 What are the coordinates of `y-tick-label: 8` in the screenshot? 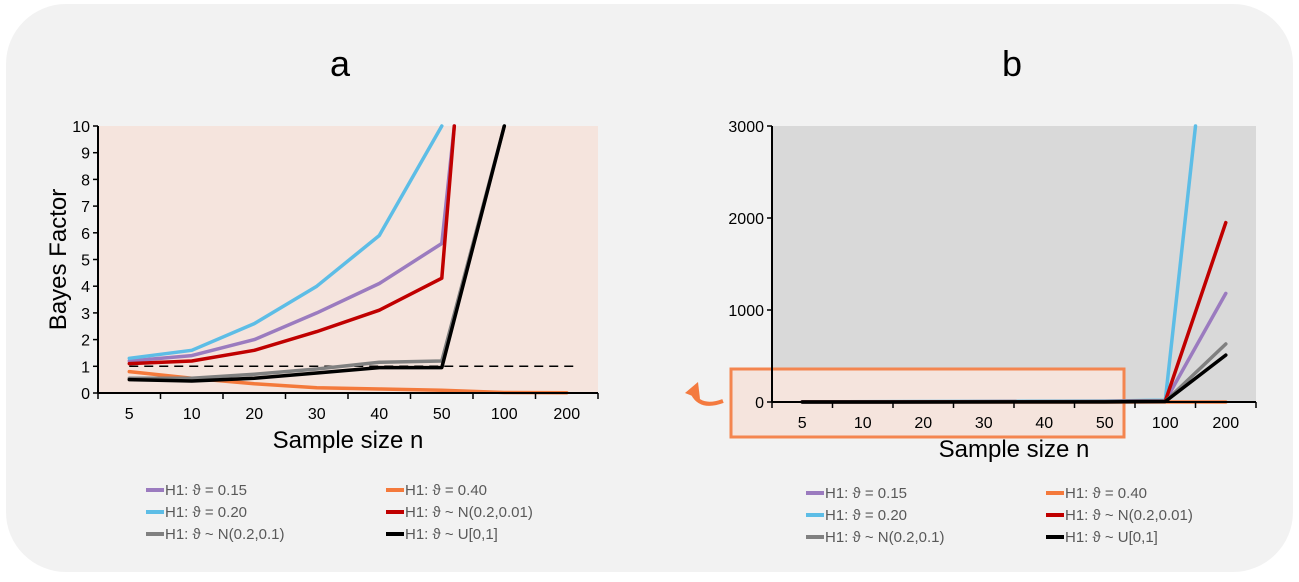 It's located at (85, 180).